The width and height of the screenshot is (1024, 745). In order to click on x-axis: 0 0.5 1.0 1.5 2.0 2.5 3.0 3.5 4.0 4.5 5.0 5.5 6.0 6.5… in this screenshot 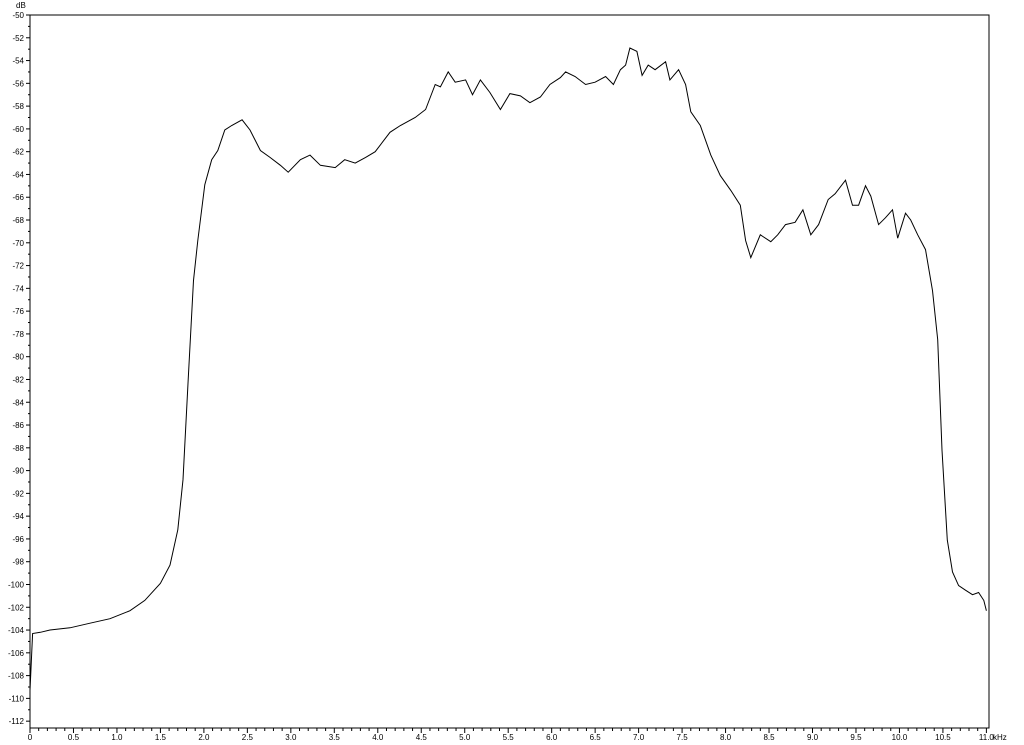, I will do `click(511, 735)`.